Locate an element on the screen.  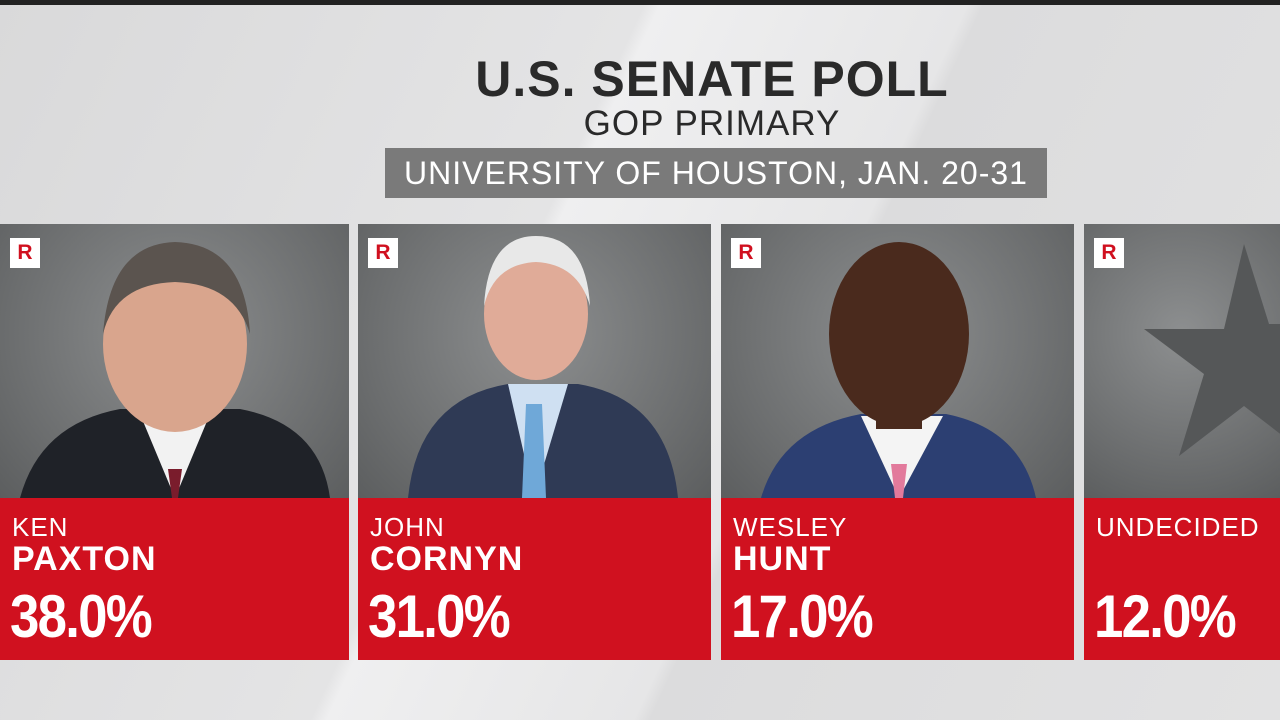
result: 17.0% is located at coordinates (802, 616).